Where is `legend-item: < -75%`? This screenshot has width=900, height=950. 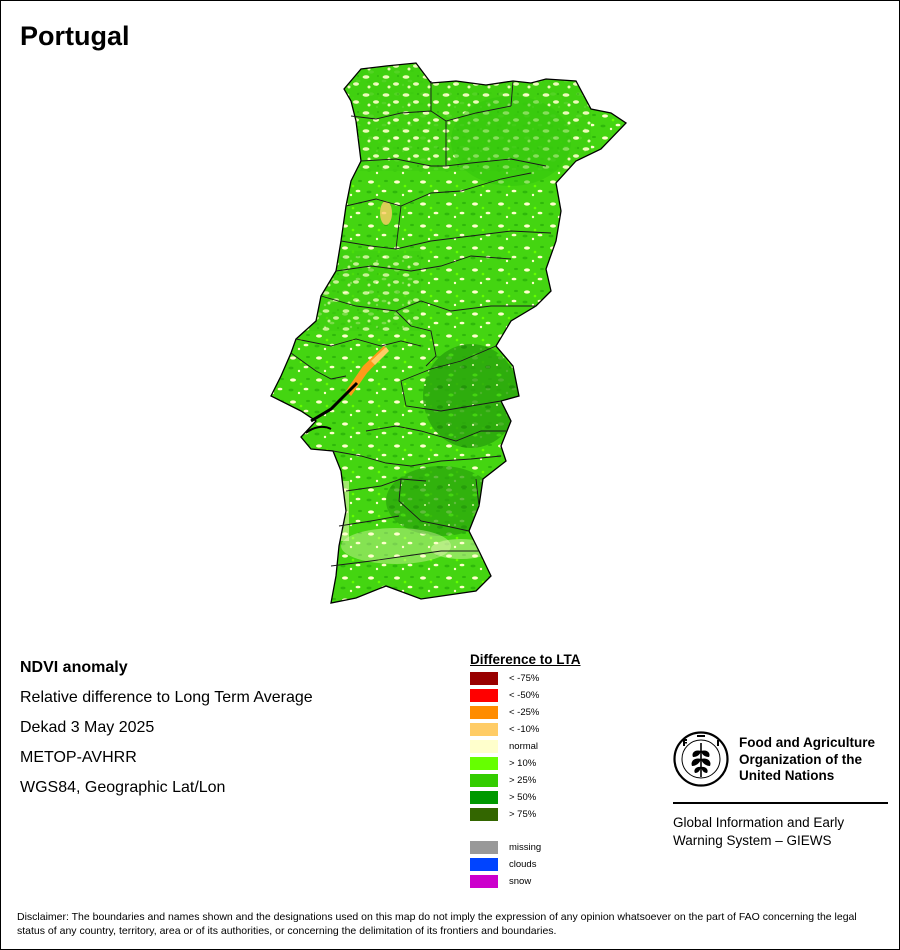
legend-item: < -75% is located at coordinates (525, 678).